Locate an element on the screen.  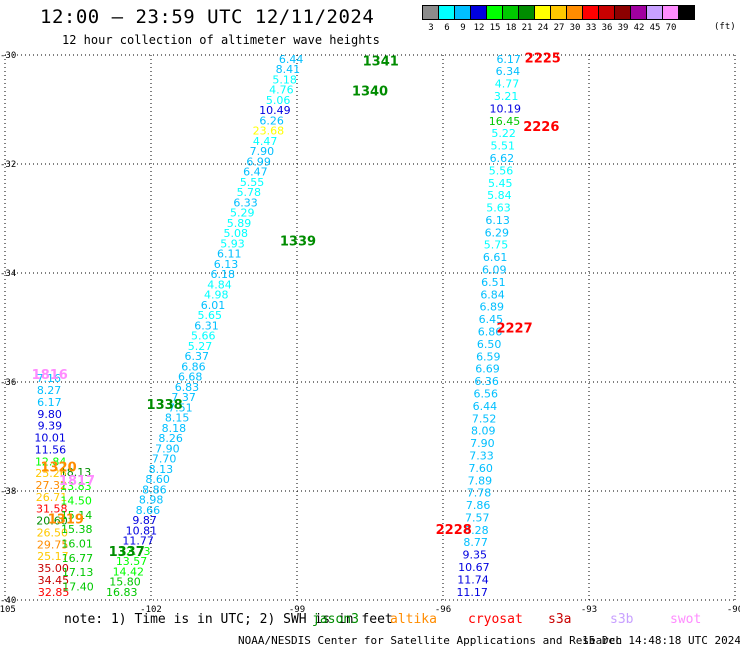
wave-height-value: 5.56 is located at coordinates (501, 170).